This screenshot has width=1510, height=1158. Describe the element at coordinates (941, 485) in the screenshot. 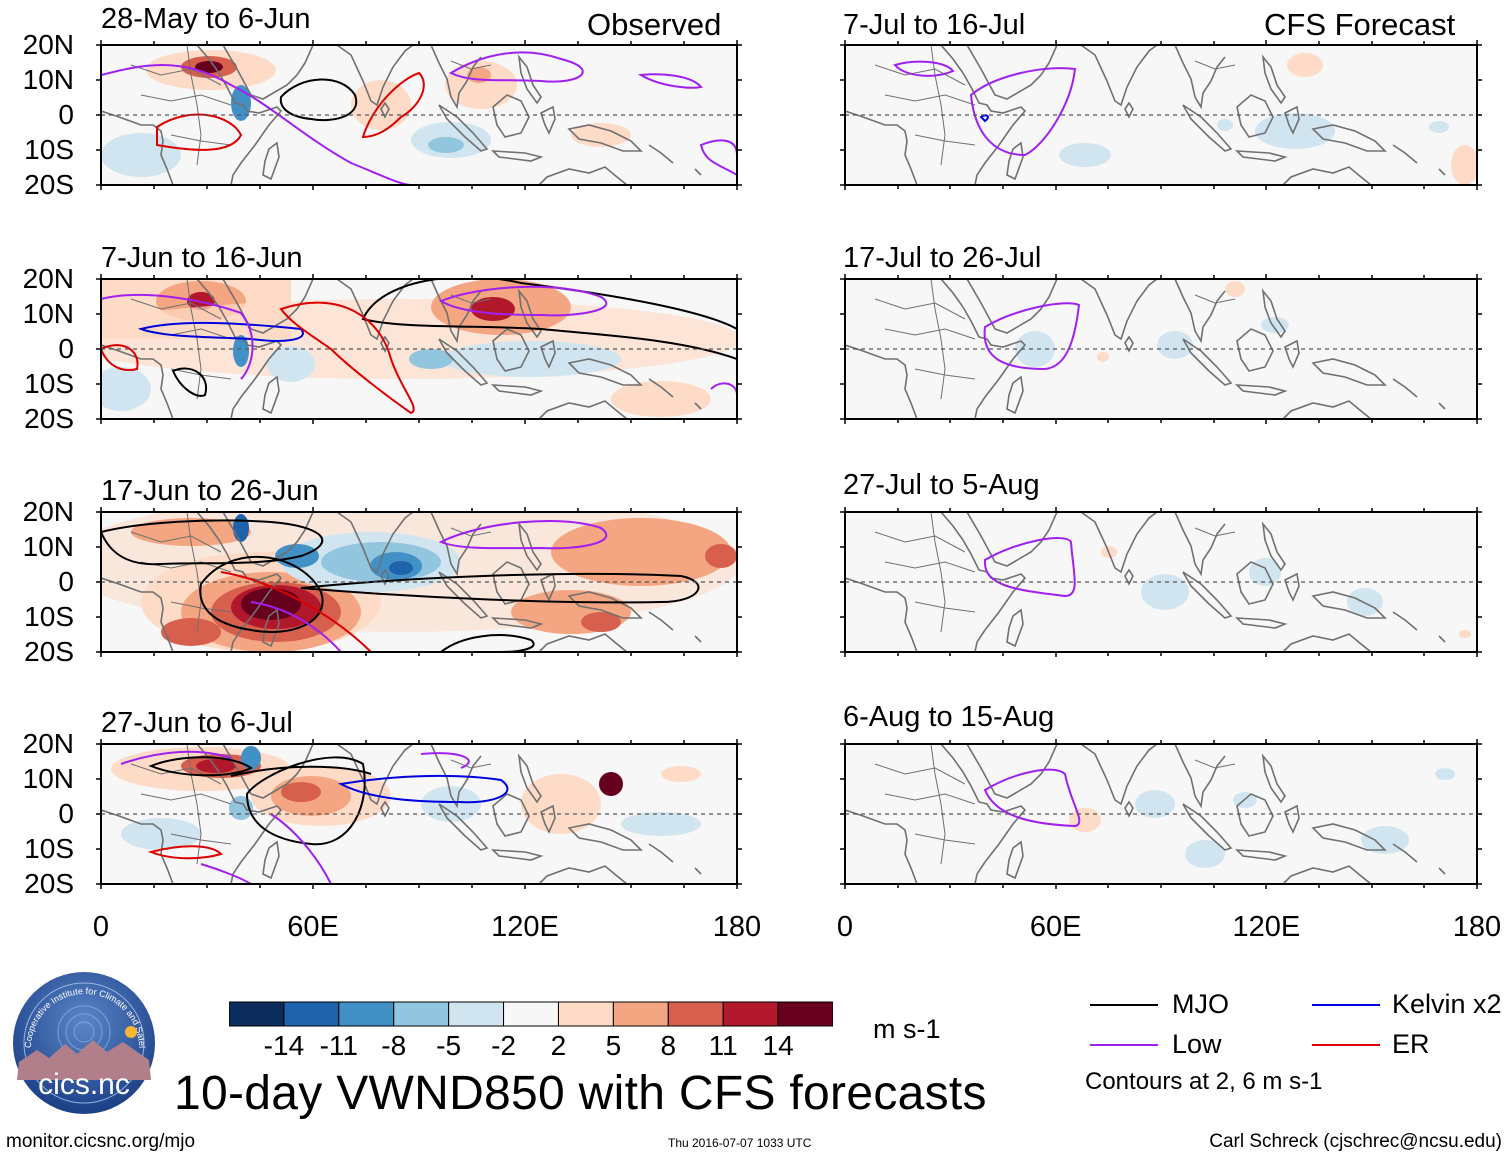

I see `panel-title: 27-Jul to 5-Aug` at that location.